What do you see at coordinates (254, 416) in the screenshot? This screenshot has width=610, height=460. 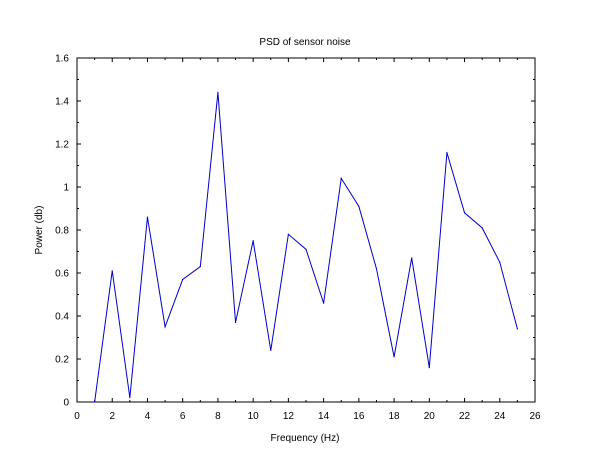 I see `x-tick-label: 10` at bounding box center [254, 416].